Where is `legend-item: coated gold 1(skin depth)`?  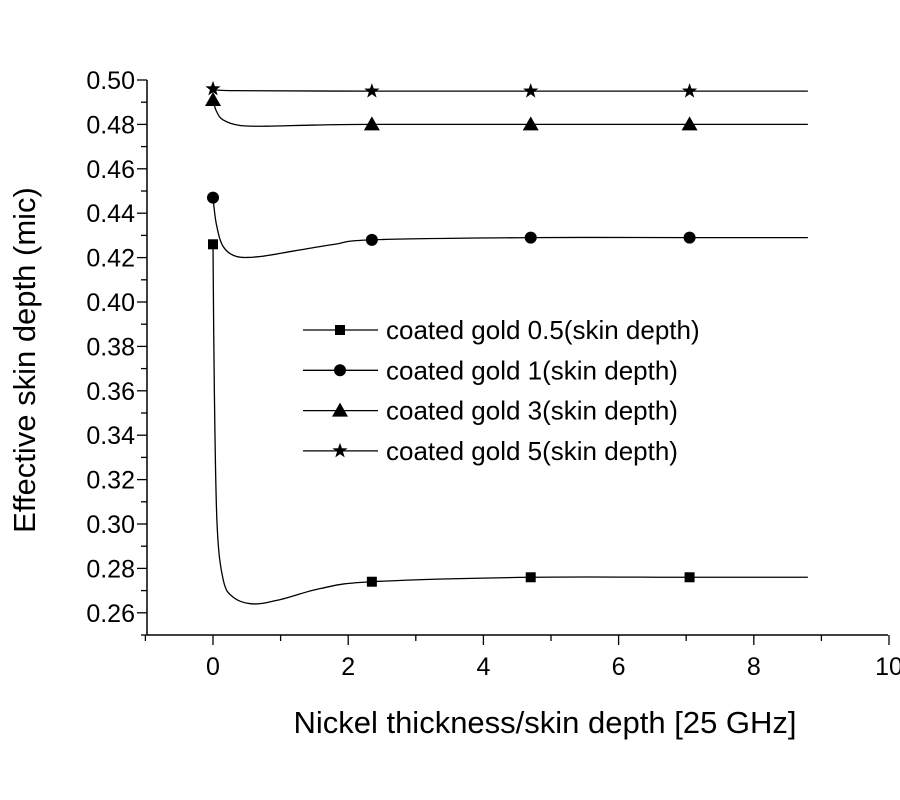
legend-item: coated gold 1(skin depth) is located at coordinates (490, 370).